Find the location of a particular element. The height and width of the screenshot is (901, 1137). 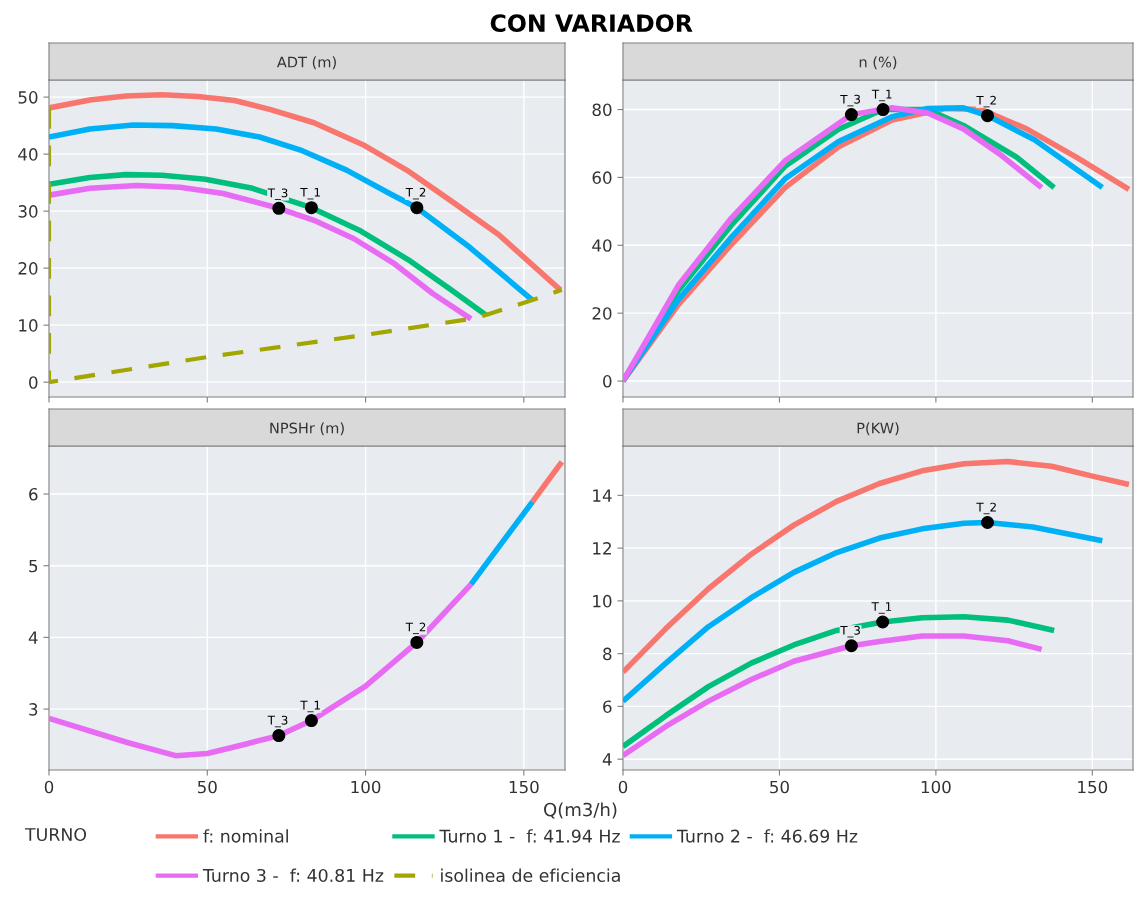

x-axis-title: Q(m3/h) is located at coordinates (580, 810).